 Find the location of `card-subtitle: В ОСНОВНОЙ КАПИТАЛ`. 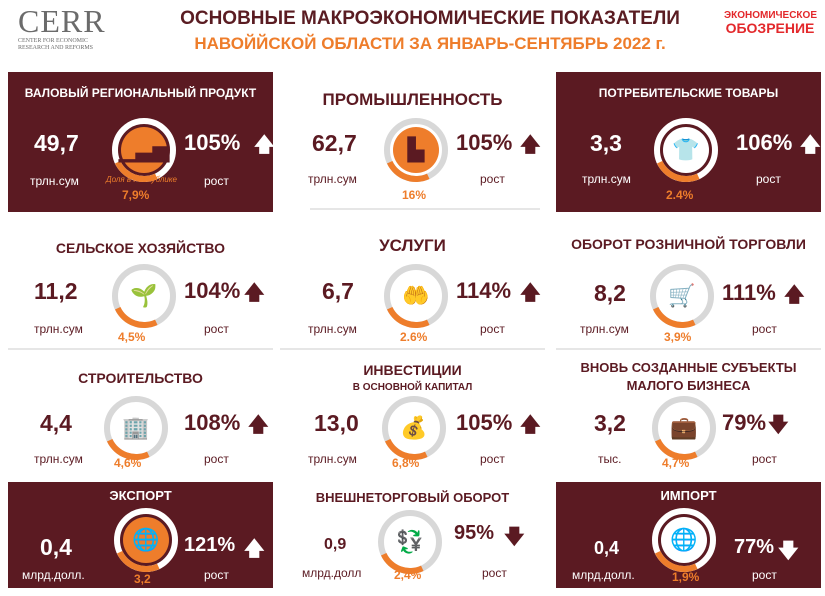

card-subtitle: В ОСНОВНОЙ КАПИТАЛ is located at coordinates (412, 387).